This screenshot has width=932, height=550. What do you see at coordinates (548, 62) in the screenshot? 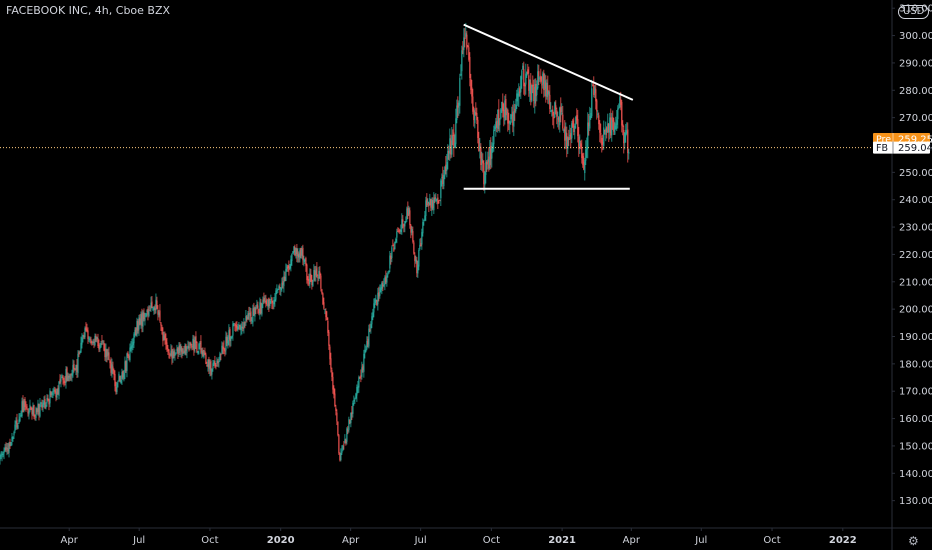
I see `trendline-upper-resistance` at bounding box center [548, 62].